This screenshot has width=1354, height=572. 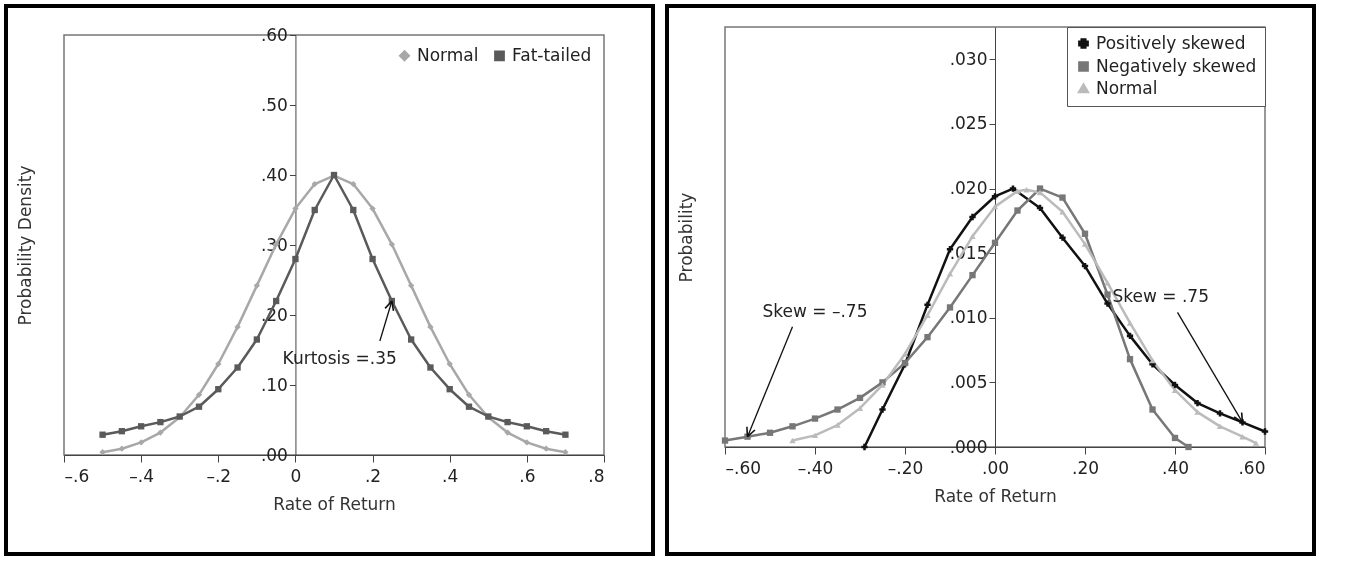 What do you see at coordinates (1085, 467) in the screenshot?
I see `x-tick-label: .20` at bounding box center [1085, 467].